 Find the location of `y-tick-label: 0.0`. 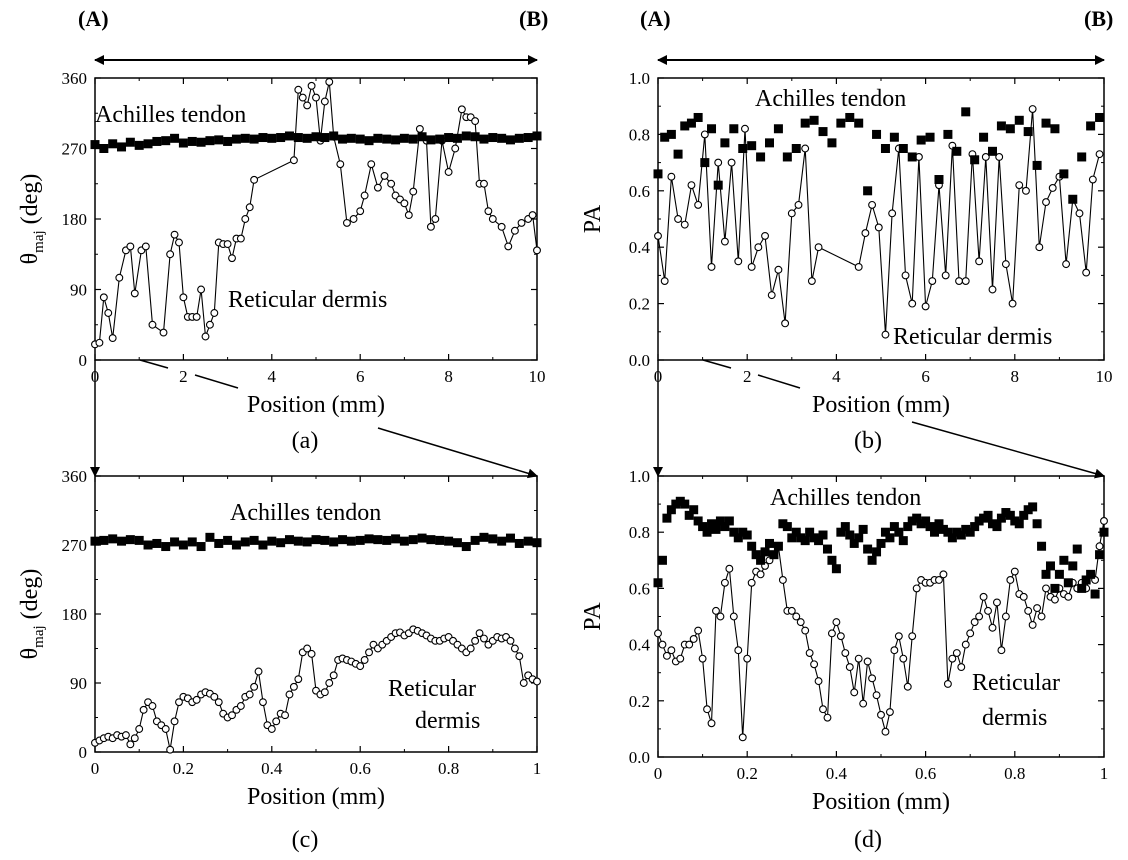

y-tick-label: 0.0 is located at coordinates (639, 360).